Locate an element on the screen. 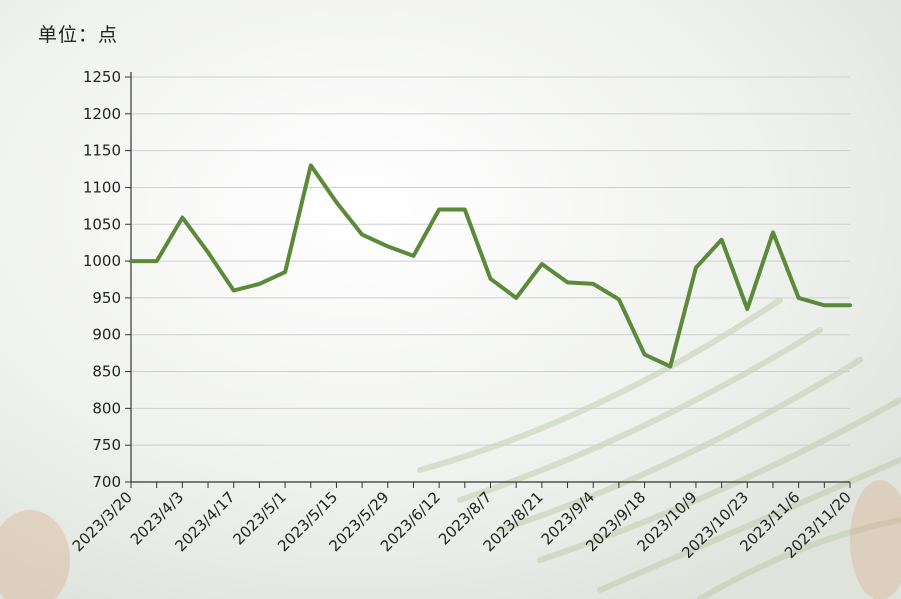 This screenshot has height=599, width=901. y-tick-label: 900 is located at coordinates (106, 335).